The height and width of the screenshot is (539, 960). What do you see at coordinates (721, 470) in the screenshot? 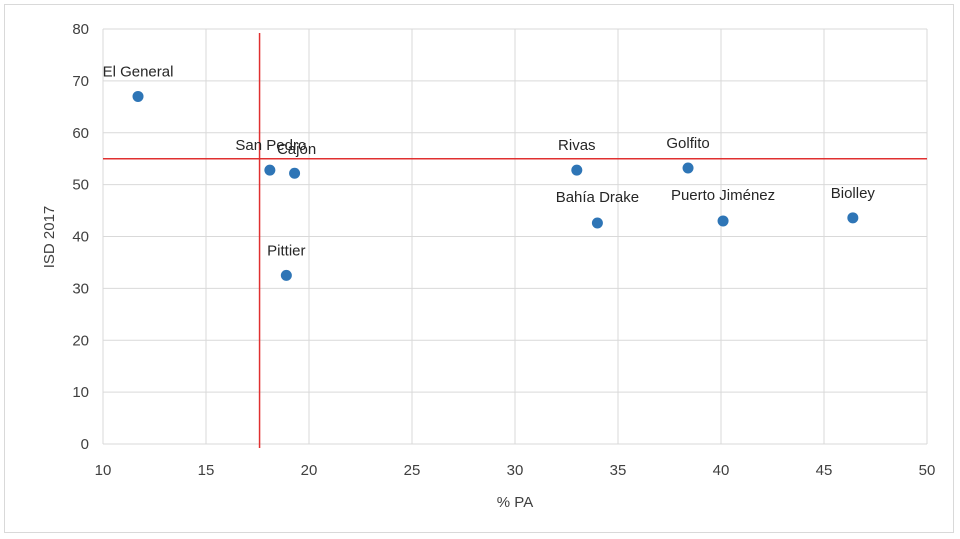
I see `x-tick-label: 40` at bounding box center [721, 470].